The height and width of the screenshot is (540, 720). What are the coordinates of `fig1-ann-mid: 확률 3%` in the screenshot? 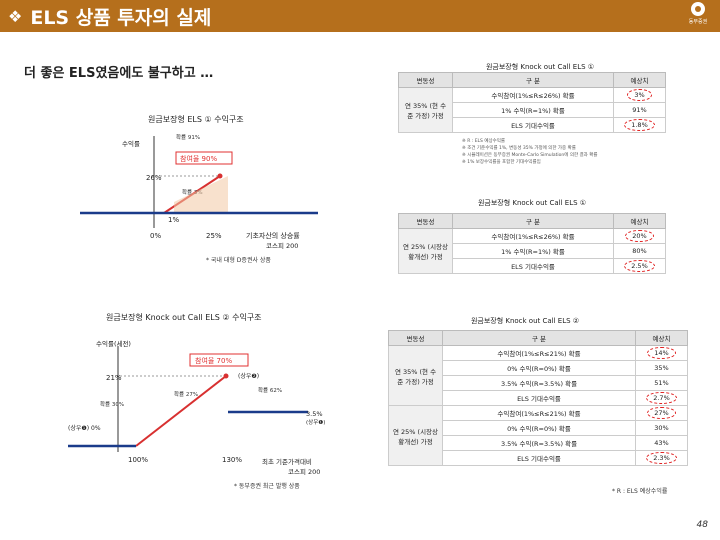 It's located at (192, 192).